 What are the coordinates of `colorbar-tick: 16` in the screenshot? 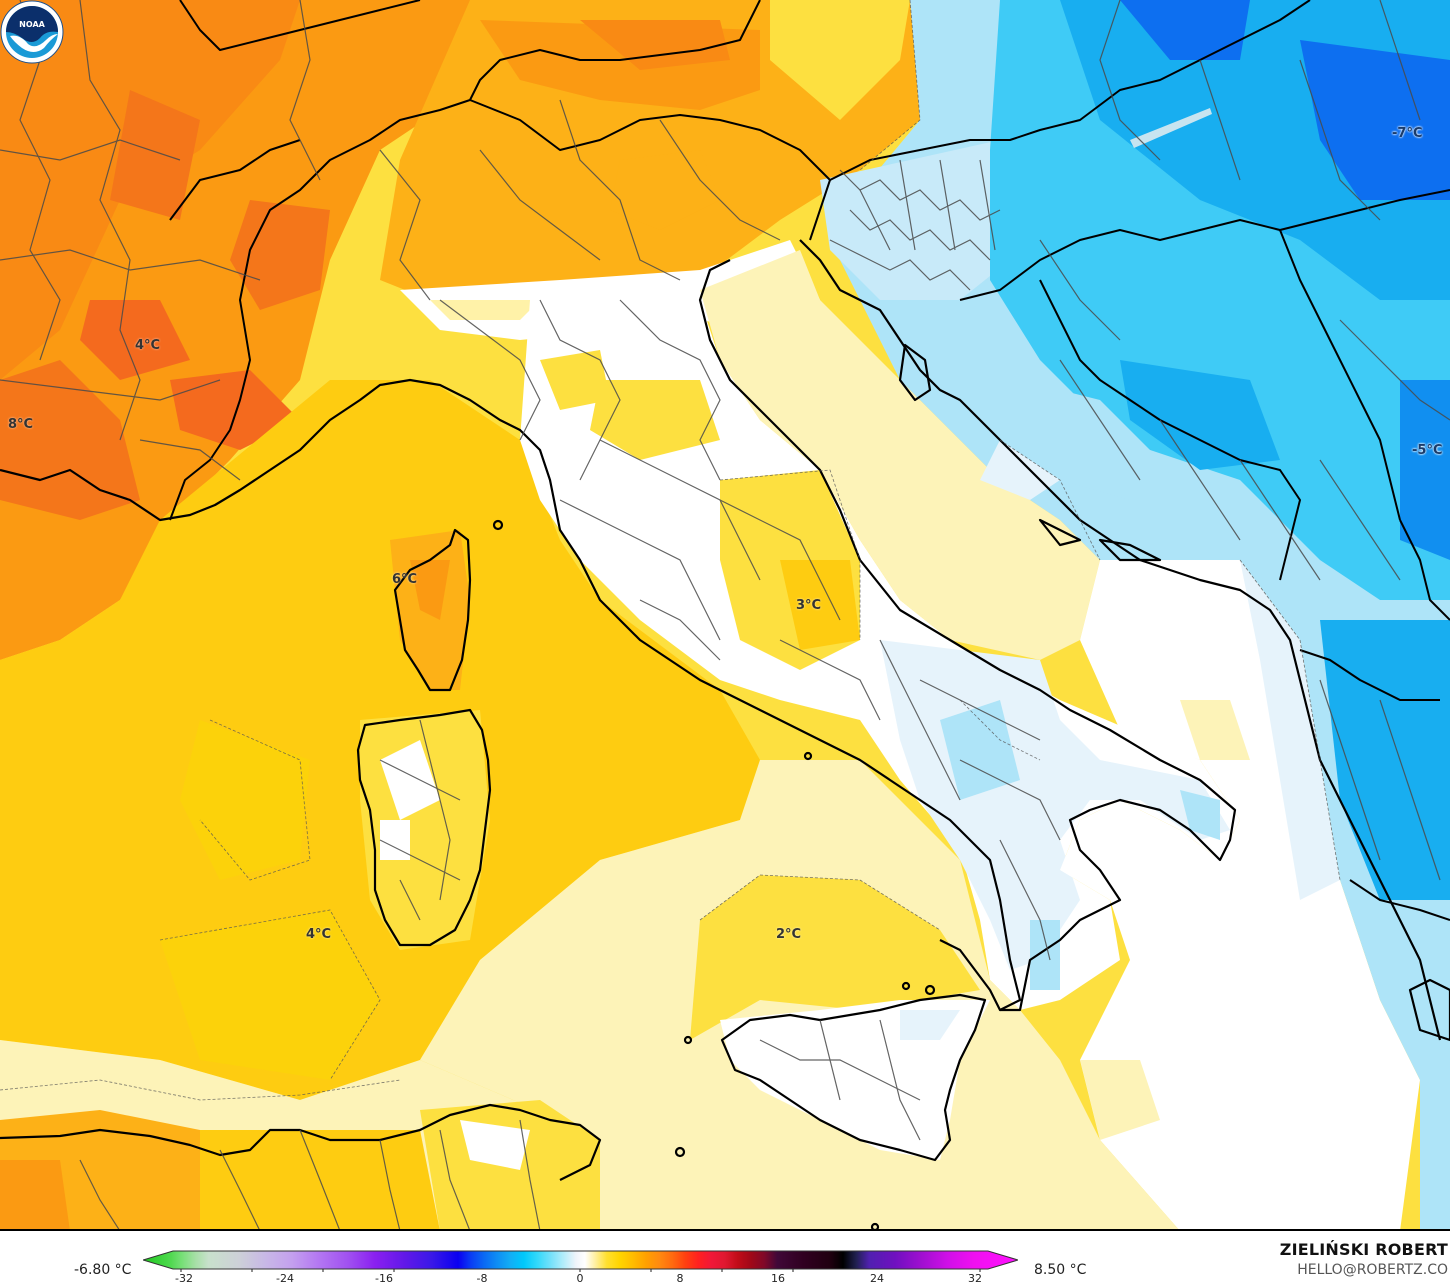 It's located at (778, 1278).